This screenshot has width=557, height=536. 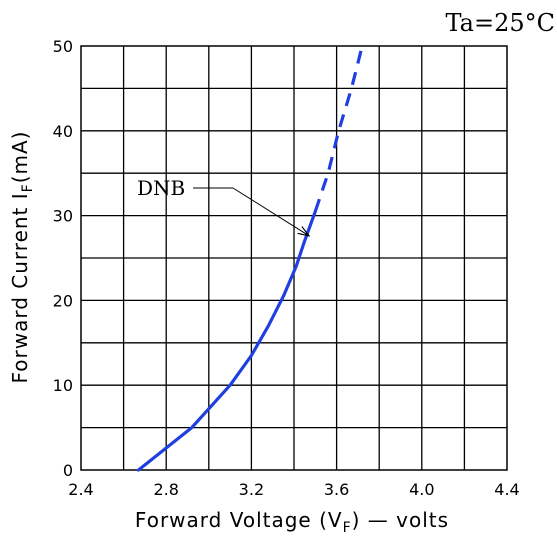 I want to click on y-axis-title-tail: (mA), so click(x=20, y=156).